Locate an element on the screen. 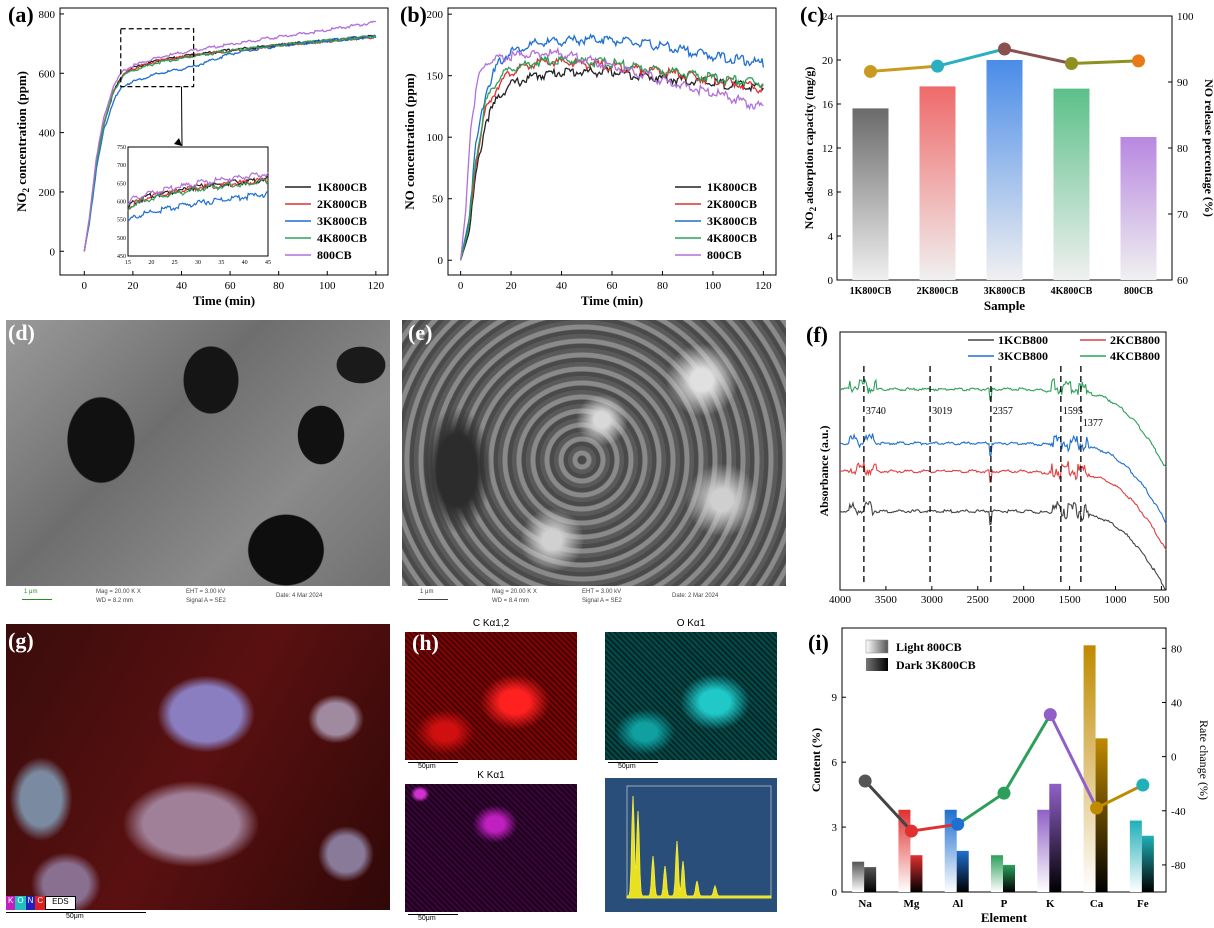  x-tick-label: Mg is located at coordinates (911, 904).